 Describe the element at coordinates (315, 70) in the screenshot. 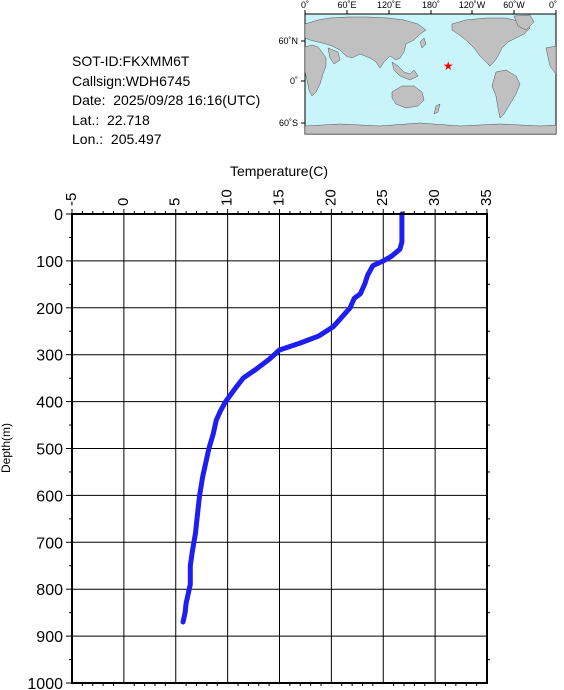

I see `land-africa-west` at that location.